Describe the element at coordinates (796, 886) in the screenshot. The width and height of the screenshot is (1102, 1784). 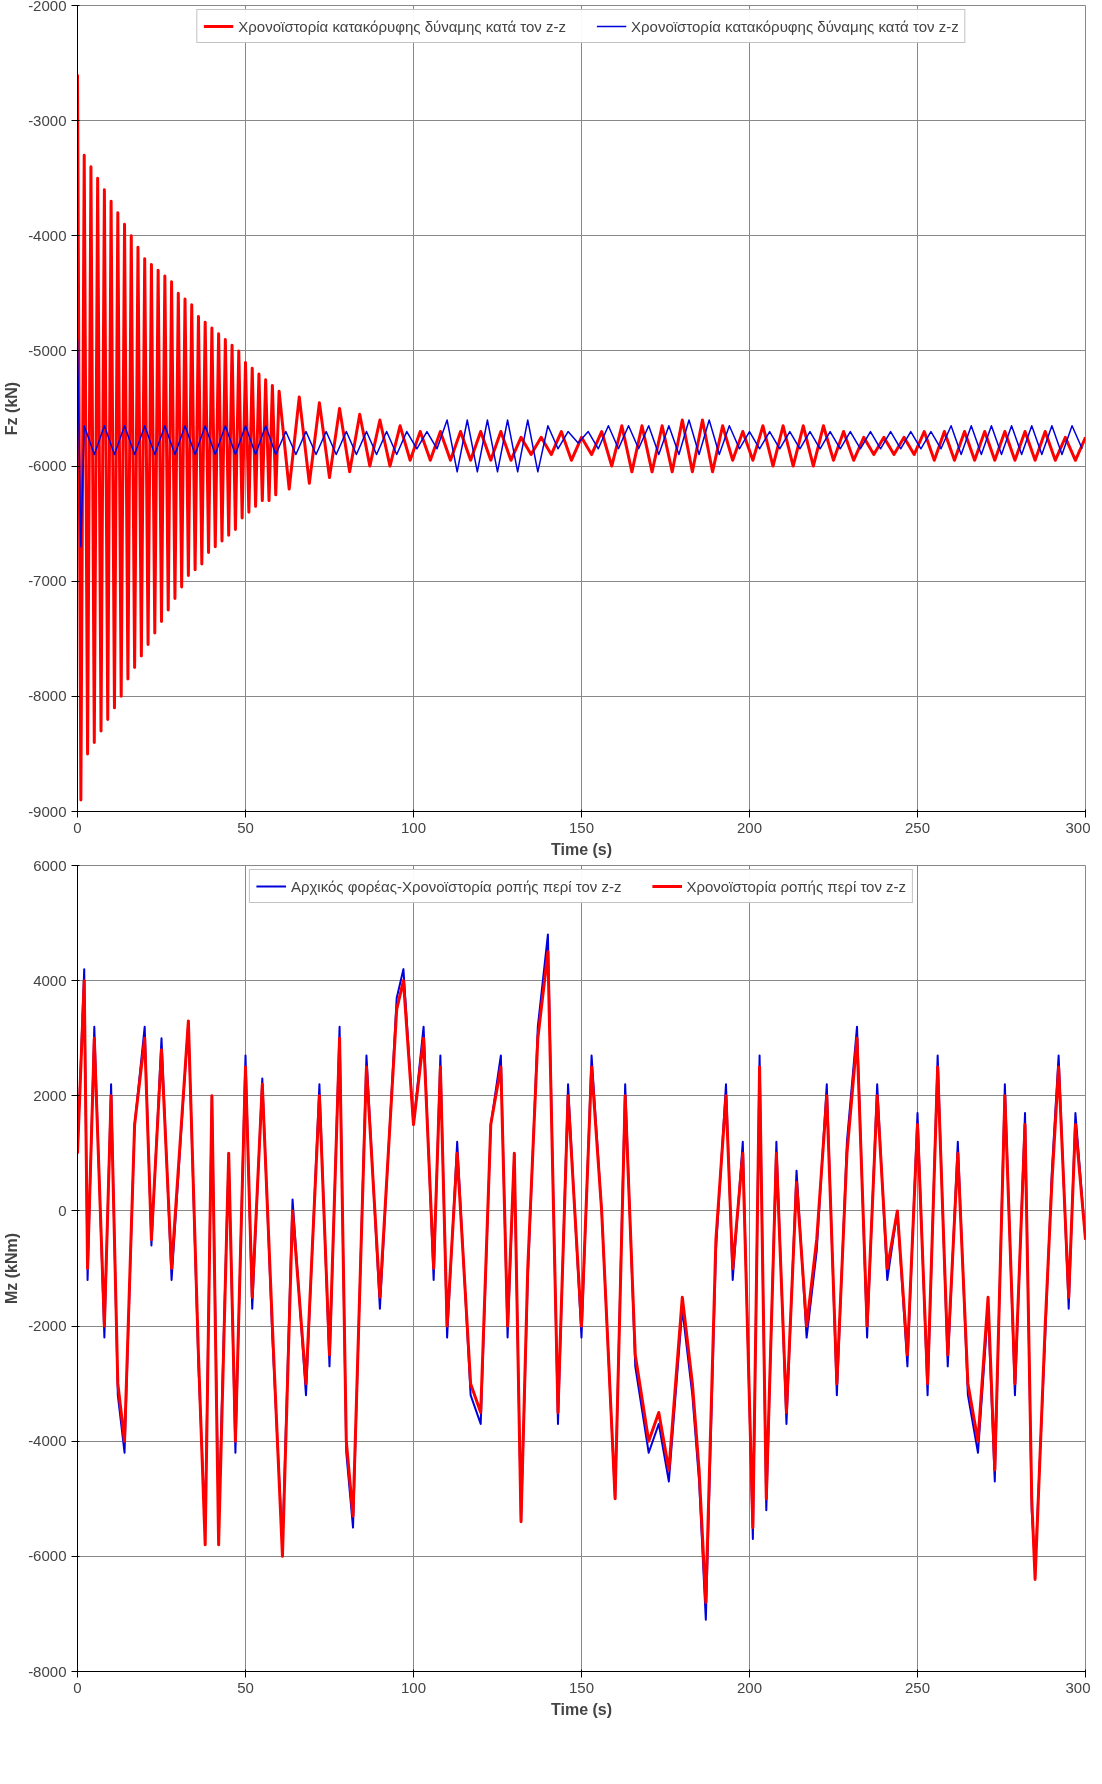
I see `legend-label: Χρονοϊστορία ροπής περί τον z-z` at that location.